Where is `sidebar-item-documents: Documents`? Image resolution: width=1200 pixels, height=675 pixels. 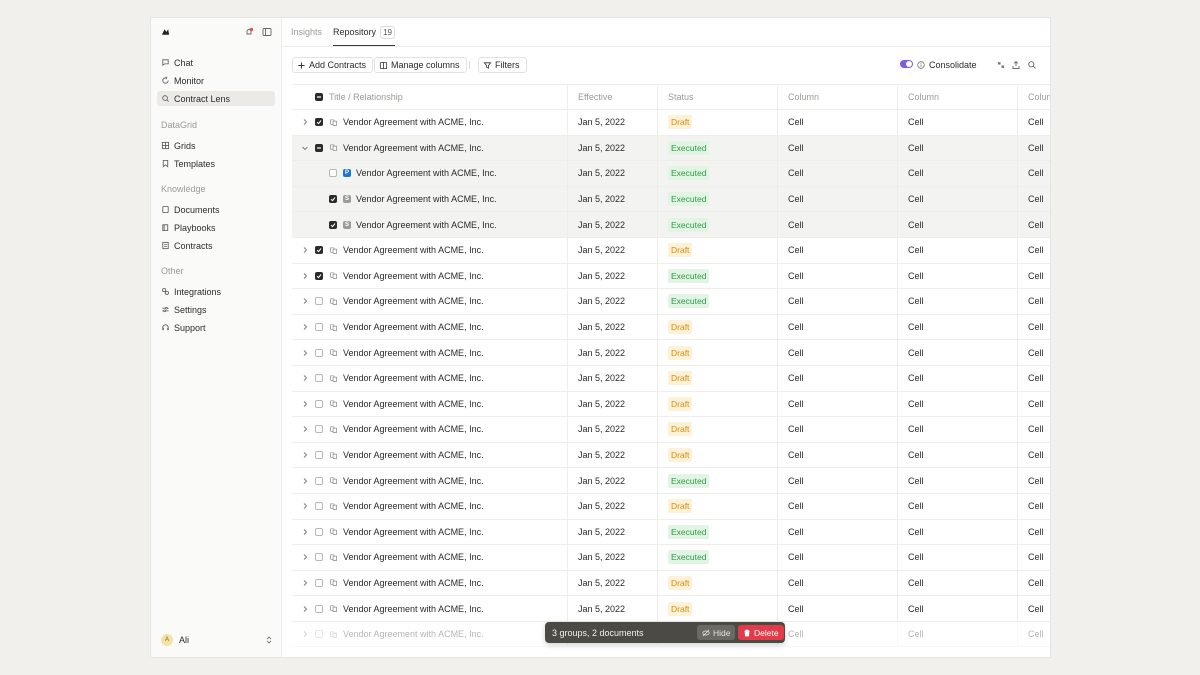 sidebar-item-documents: Documents is located at coordinates (216, 209).